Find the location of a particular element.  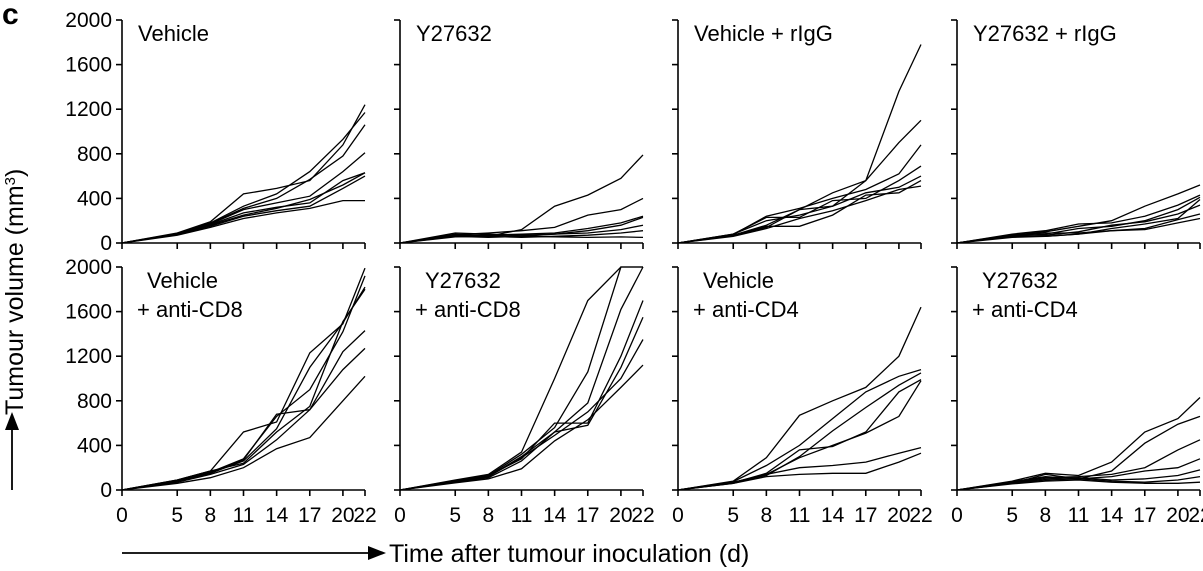

x-axis-label: Time after tumour inoculation (d) is located at coordinates (569, 554).